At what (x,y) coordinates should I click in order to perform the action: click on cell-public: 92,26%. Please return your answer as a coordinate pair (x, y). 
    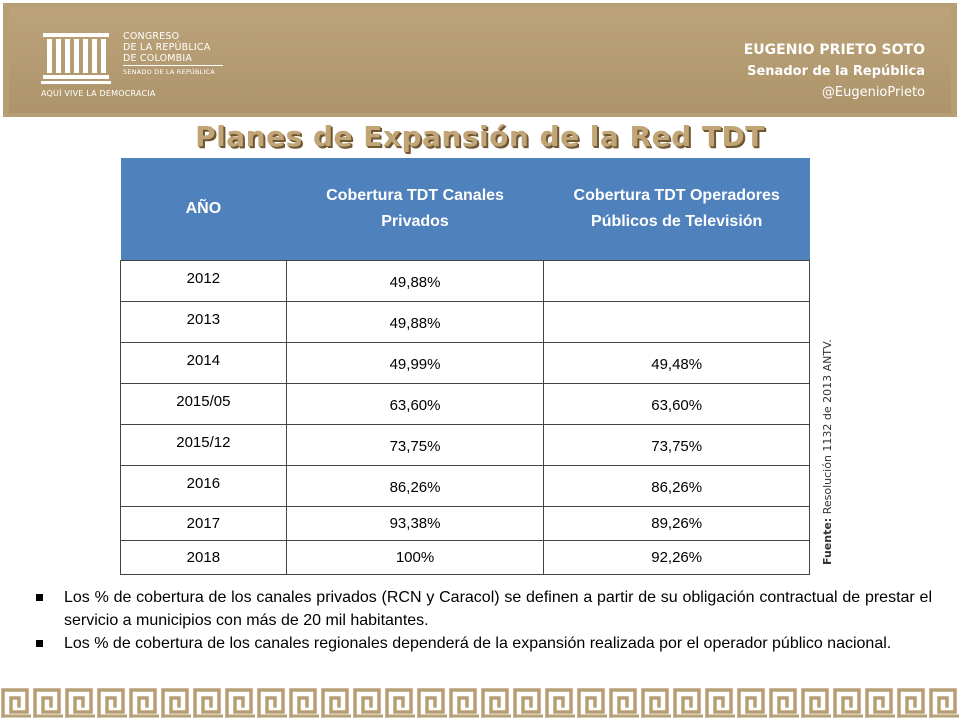
    Looking at the image, I should click on (676, 557).